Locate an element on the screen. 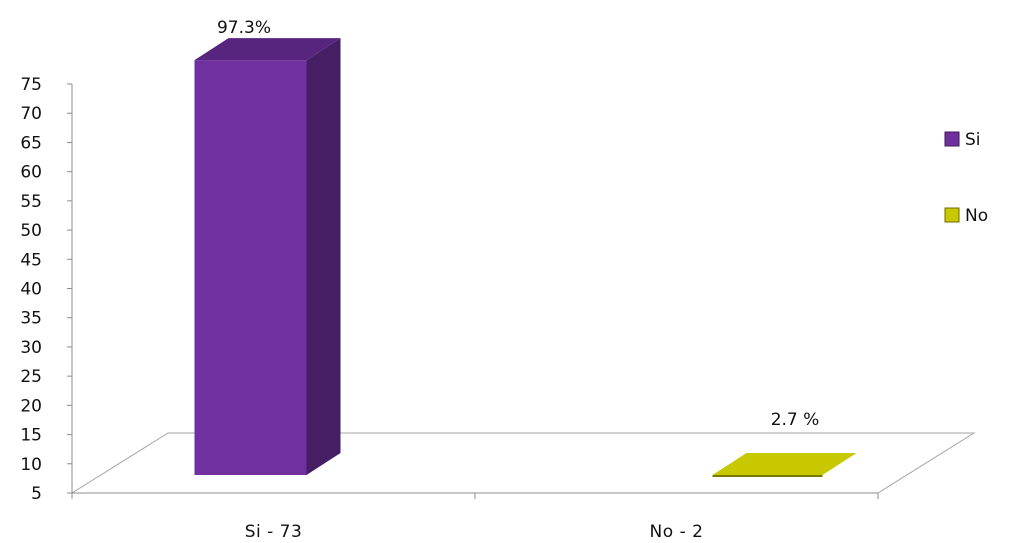 This screenshot has height=543, width=1009. y-tick-label: 45 is located at coordinates (31, 260).